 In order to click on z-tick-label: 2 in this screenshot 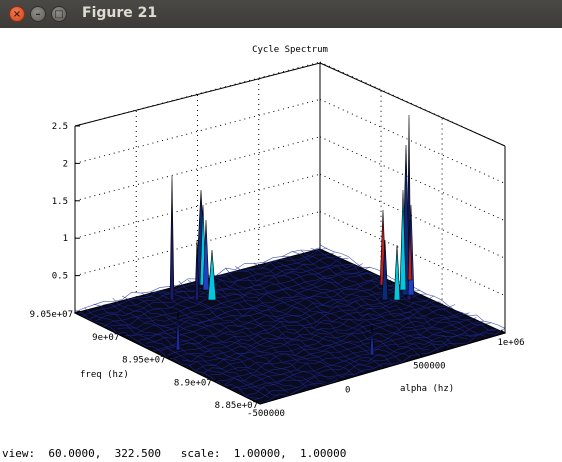, I will do `click(65, 164)`.